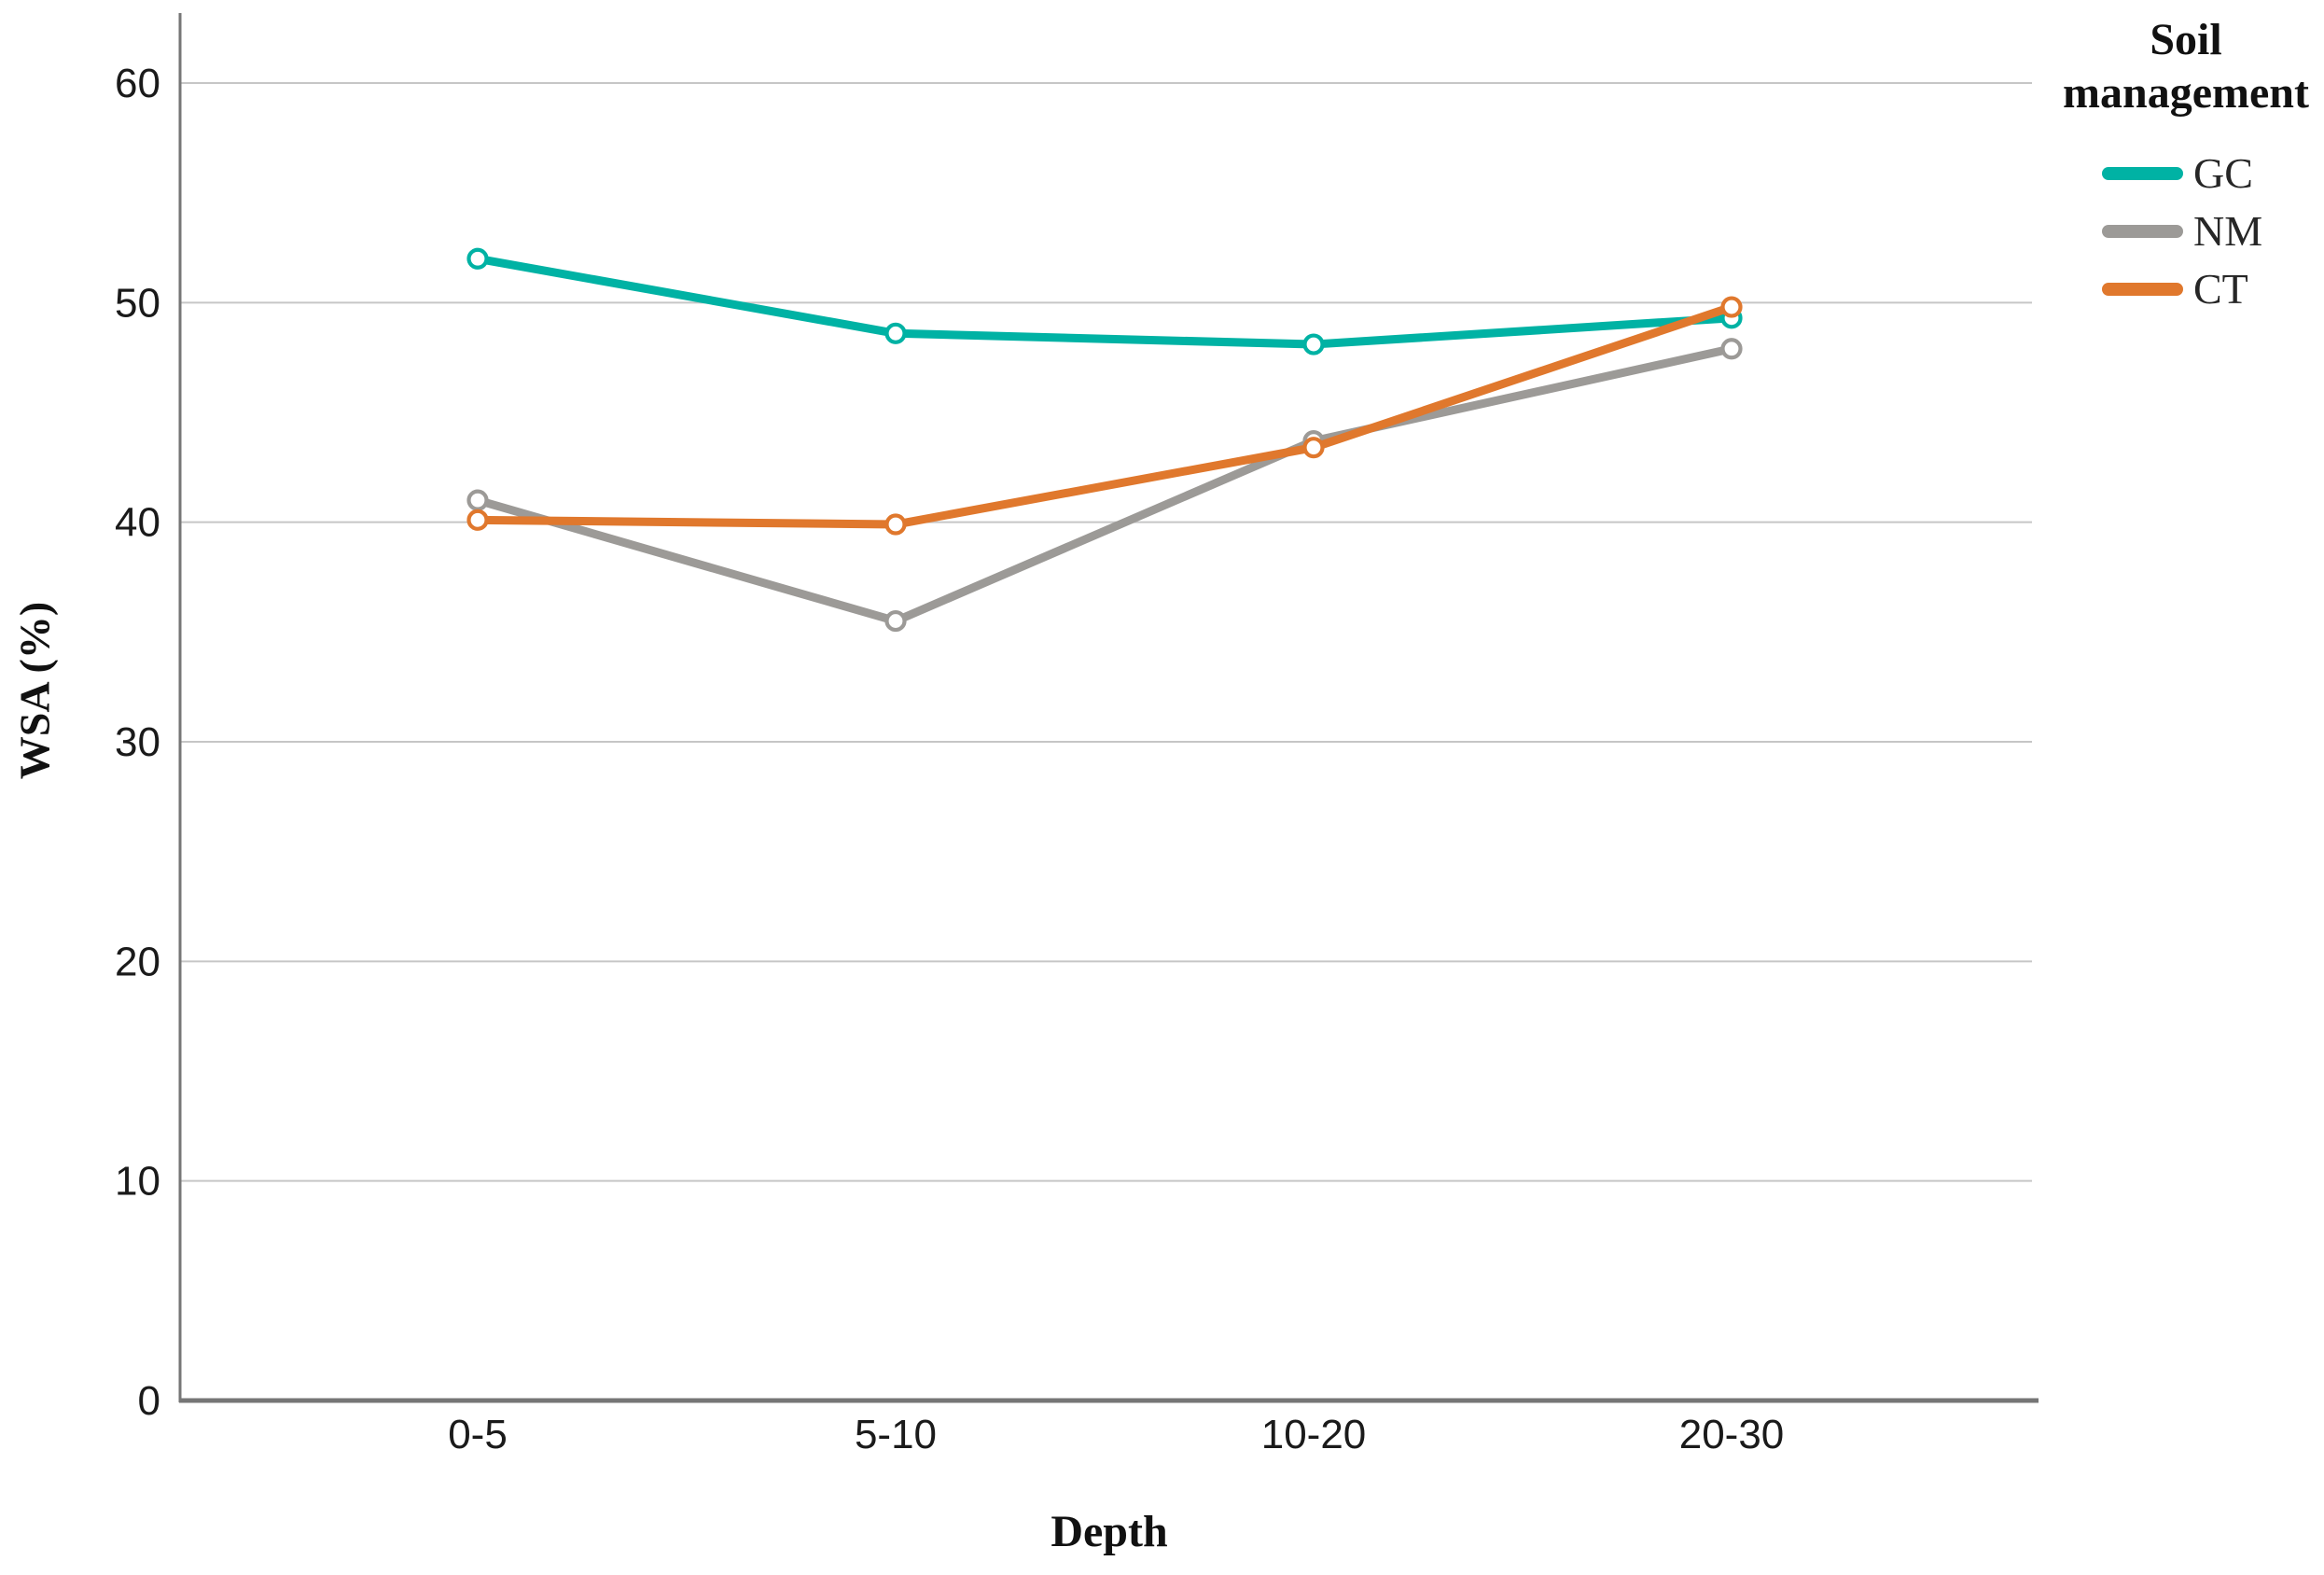 The image size is (2324, 1575). I want to click on x-tick-label-5-10: 5-10, so click(896, 1434).